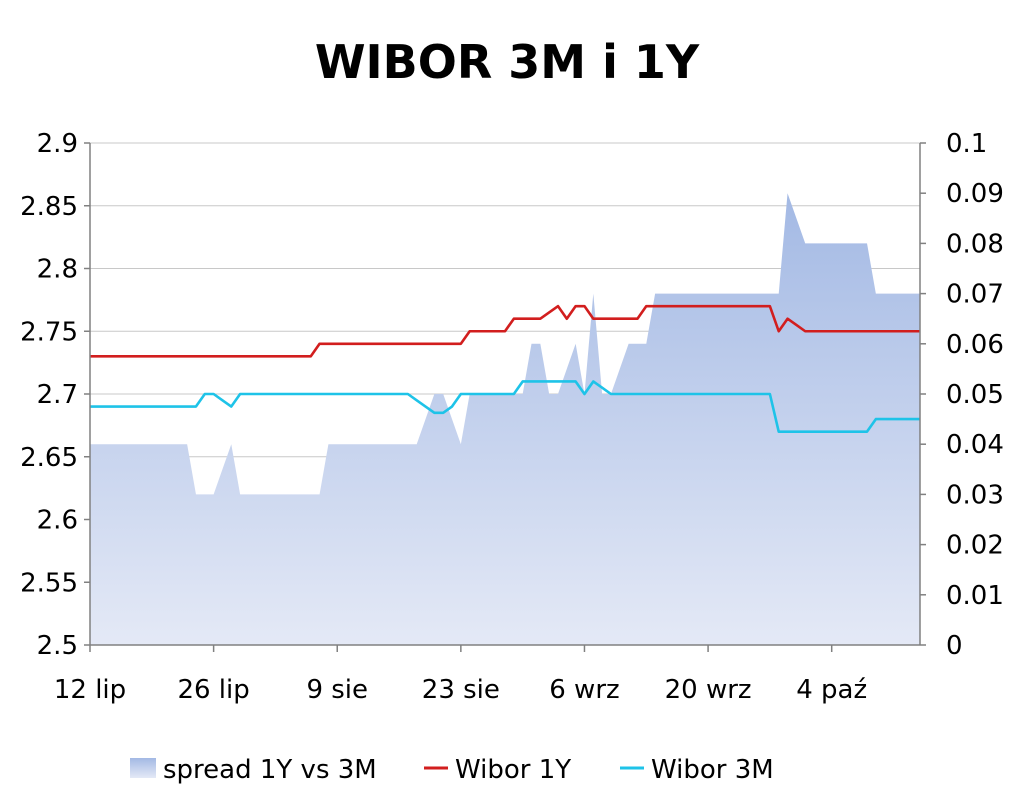 This screenshot has height=791, width=1024. I want to click on left-tick-label: 2.55, so click(49, 583).